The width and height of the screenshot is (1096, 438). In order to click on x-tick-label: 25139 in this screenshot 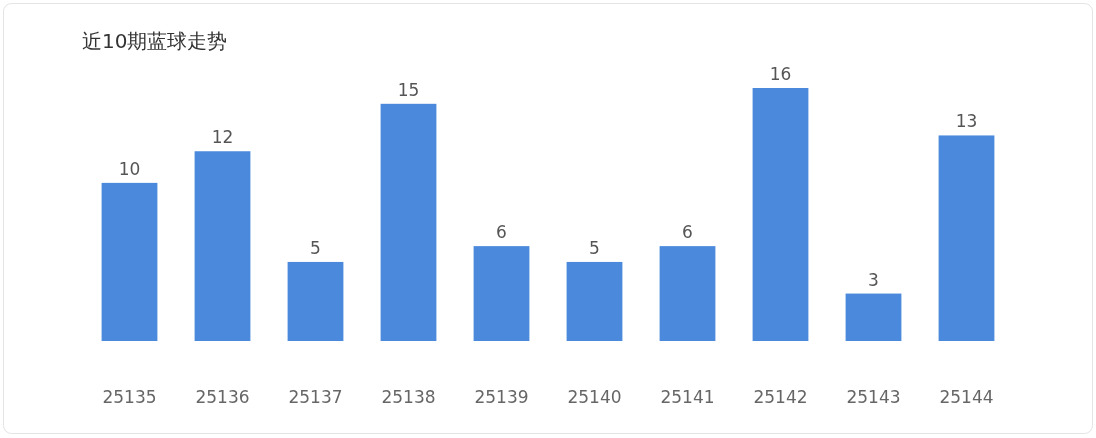, I will do `click(501, 397)`.